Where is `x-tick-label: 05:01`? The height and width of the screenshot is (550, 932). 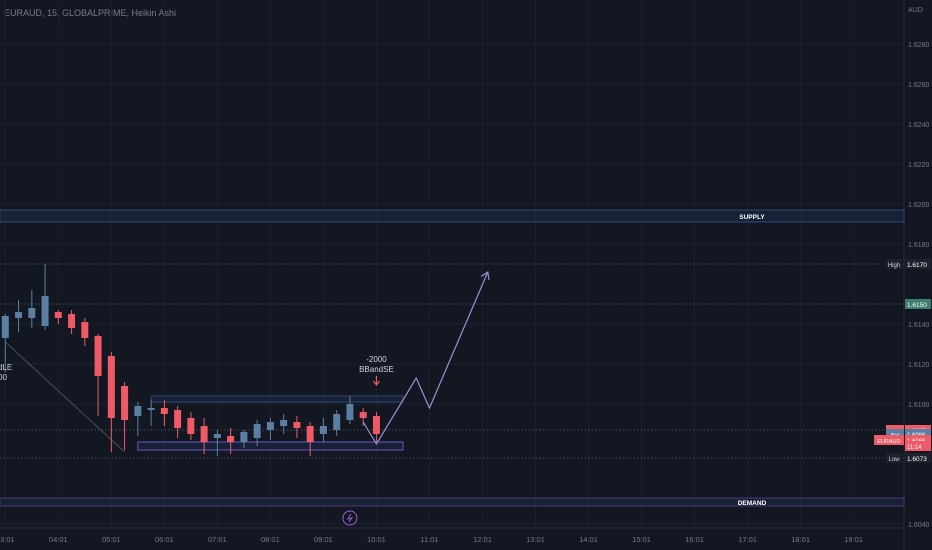
x-tick-label: 05:01 is located at coordinates (111, 539).